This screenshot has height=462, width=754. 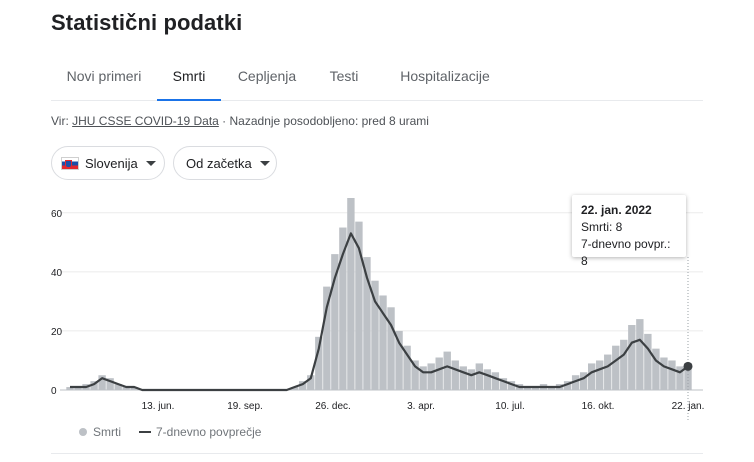 What do you see at coordinates (209, 432) in the screenshot?
I see `legend-avg: 7-dnevno povprečje` at bounding box center [209, 432].